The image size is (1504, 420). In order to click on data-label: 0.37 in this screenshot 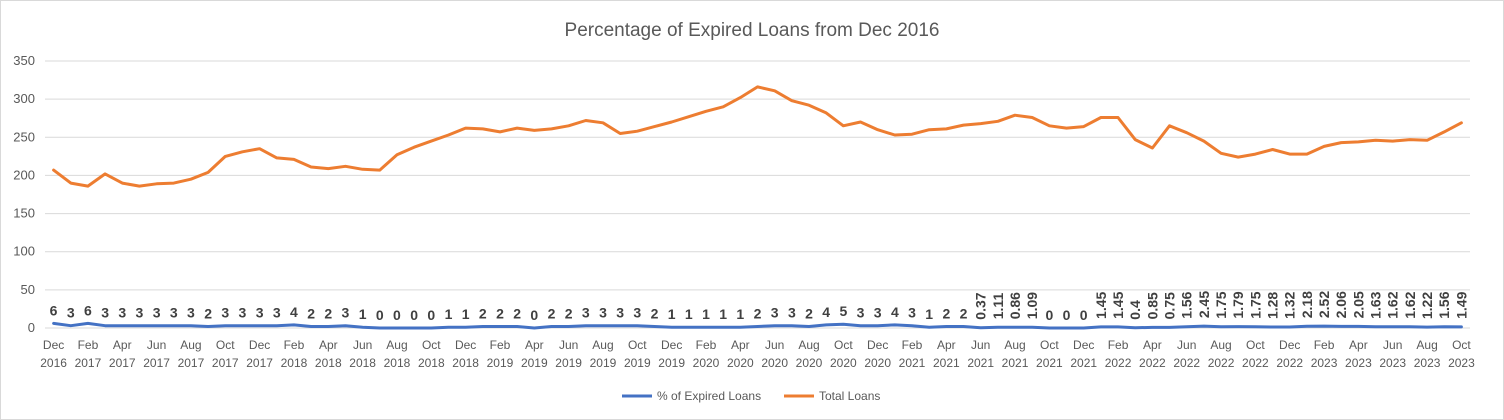, I will do `click(981, 305)`.